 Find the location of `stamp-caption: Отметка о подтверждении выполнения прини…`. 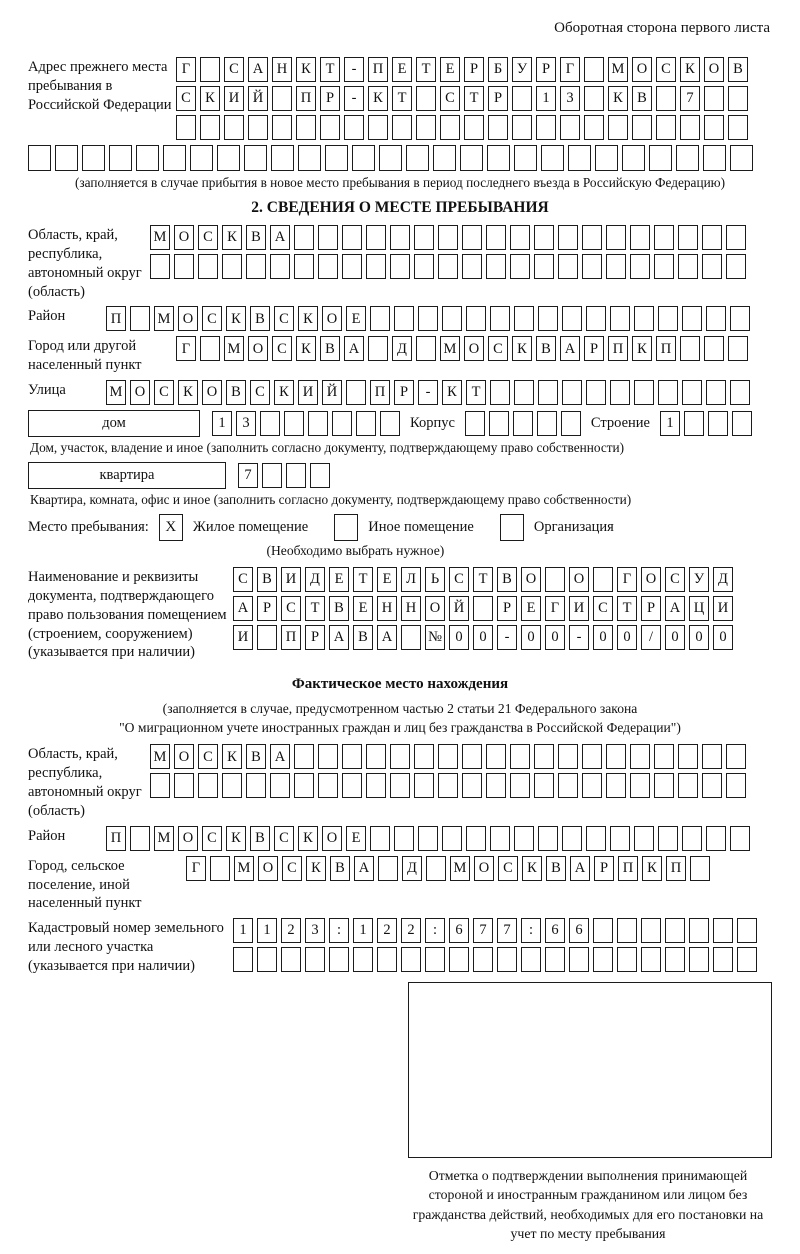

stamp-caption: Отметка о подтверждении выполнения прини… is located at coordinates (588, 1204).